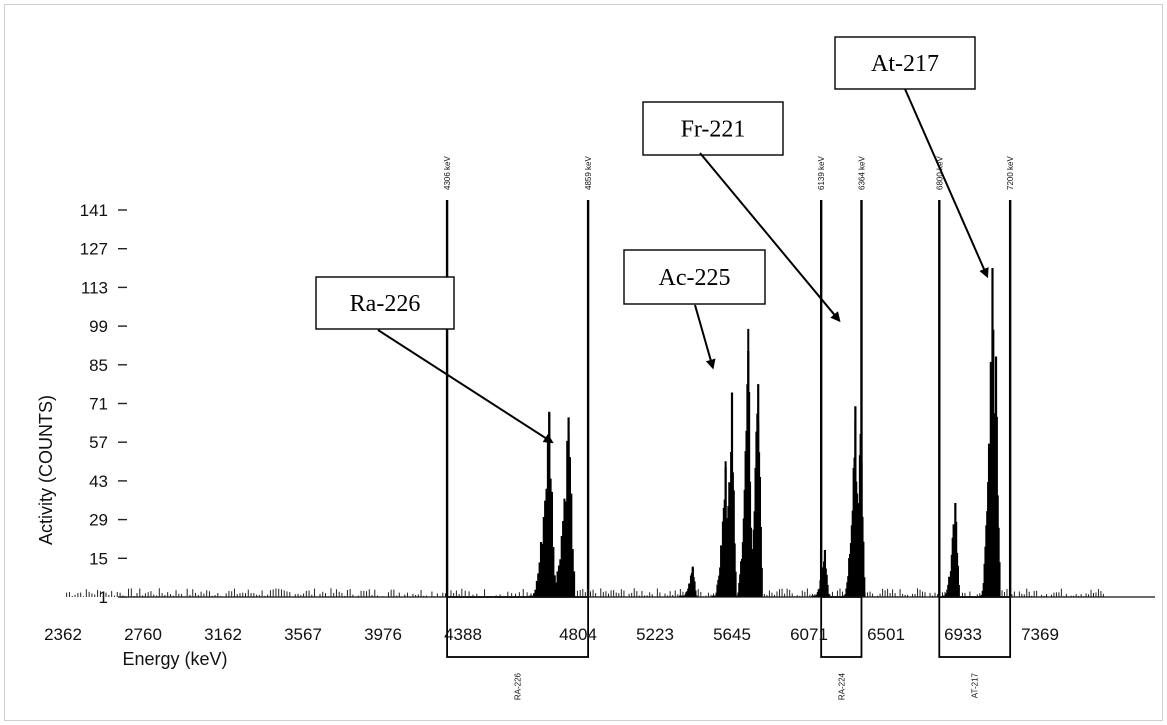 The width and height of the screenshot is (1167, 725). Describe the element at coordinates (655, 634) in the screenshot. I see `x-tick-label: 5223` at that location.